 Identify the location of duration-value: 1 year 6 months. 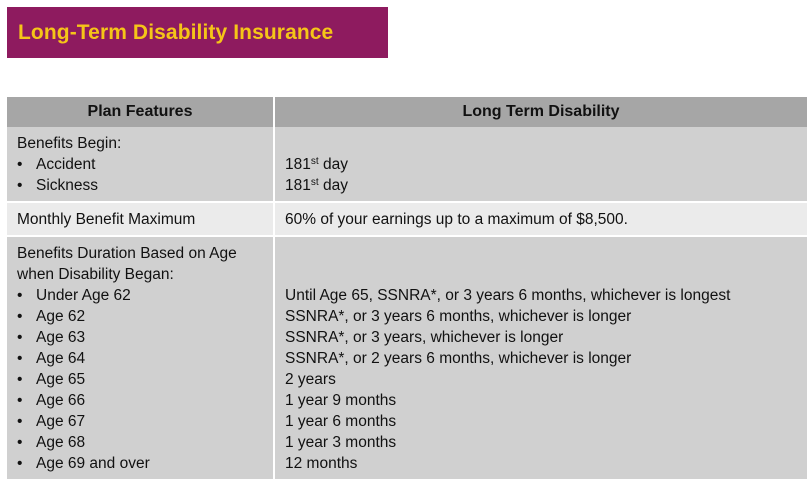
(341, 421).